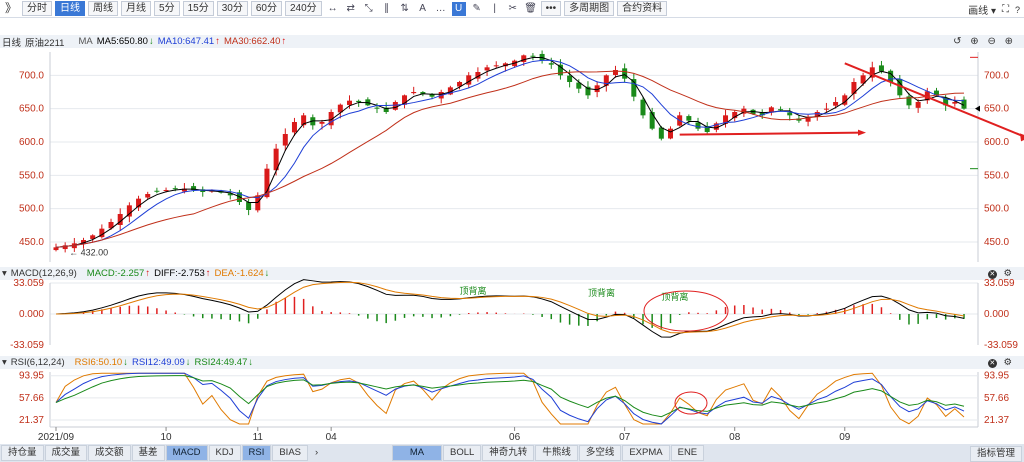  What do you see at coordinates (984, 41) in the screenshot?
I see `main-chart-controls: ↺ ⊕ ⊖ ⊕` at bounding box center [984, 41].